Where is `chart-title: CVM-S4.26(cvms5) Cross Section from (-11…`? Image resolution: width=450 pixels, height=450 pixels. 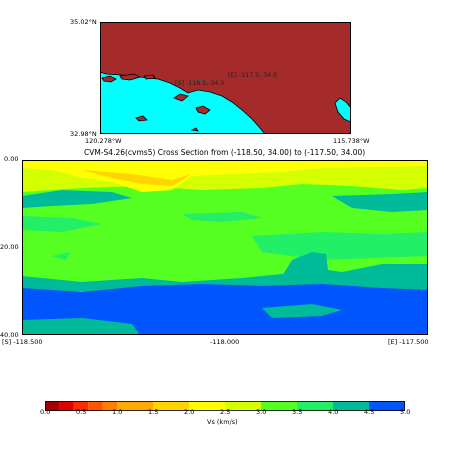 chart-title: CVM-S4.26(cvms5) Cross Section from (-11… is located at coordinates (225, 152).